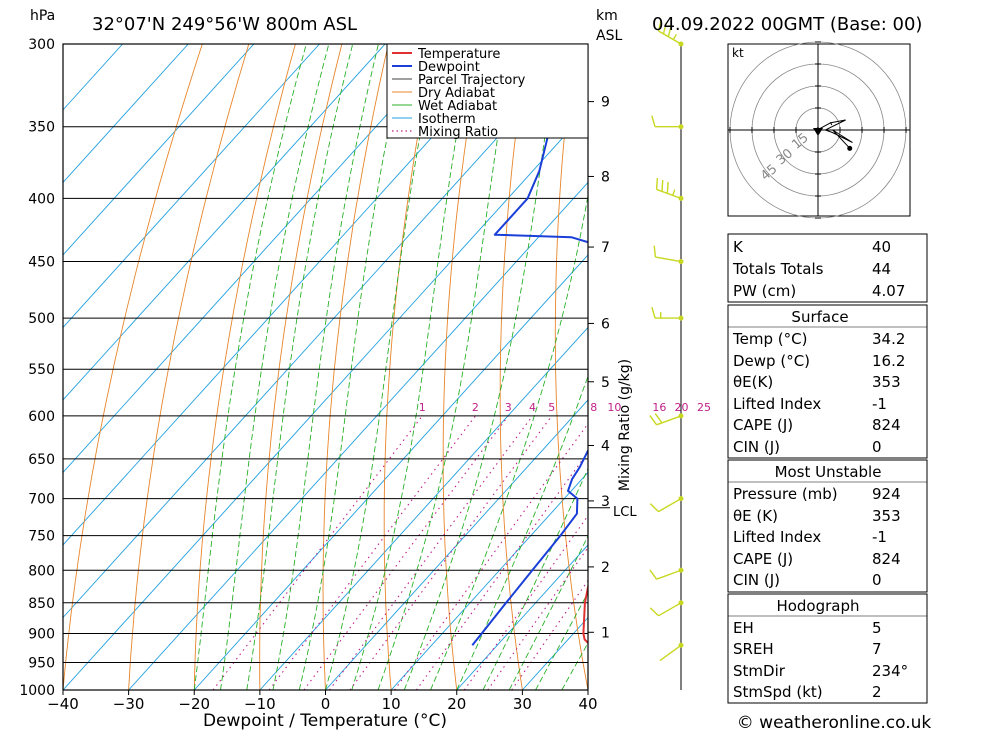 Image resolution: width=1000 pixels, height=733 pixels. What do you see at coordinates (886, 425) in the screenshot?
I see `table-value-surface-cape: 824` at bounding box center [886, 425].